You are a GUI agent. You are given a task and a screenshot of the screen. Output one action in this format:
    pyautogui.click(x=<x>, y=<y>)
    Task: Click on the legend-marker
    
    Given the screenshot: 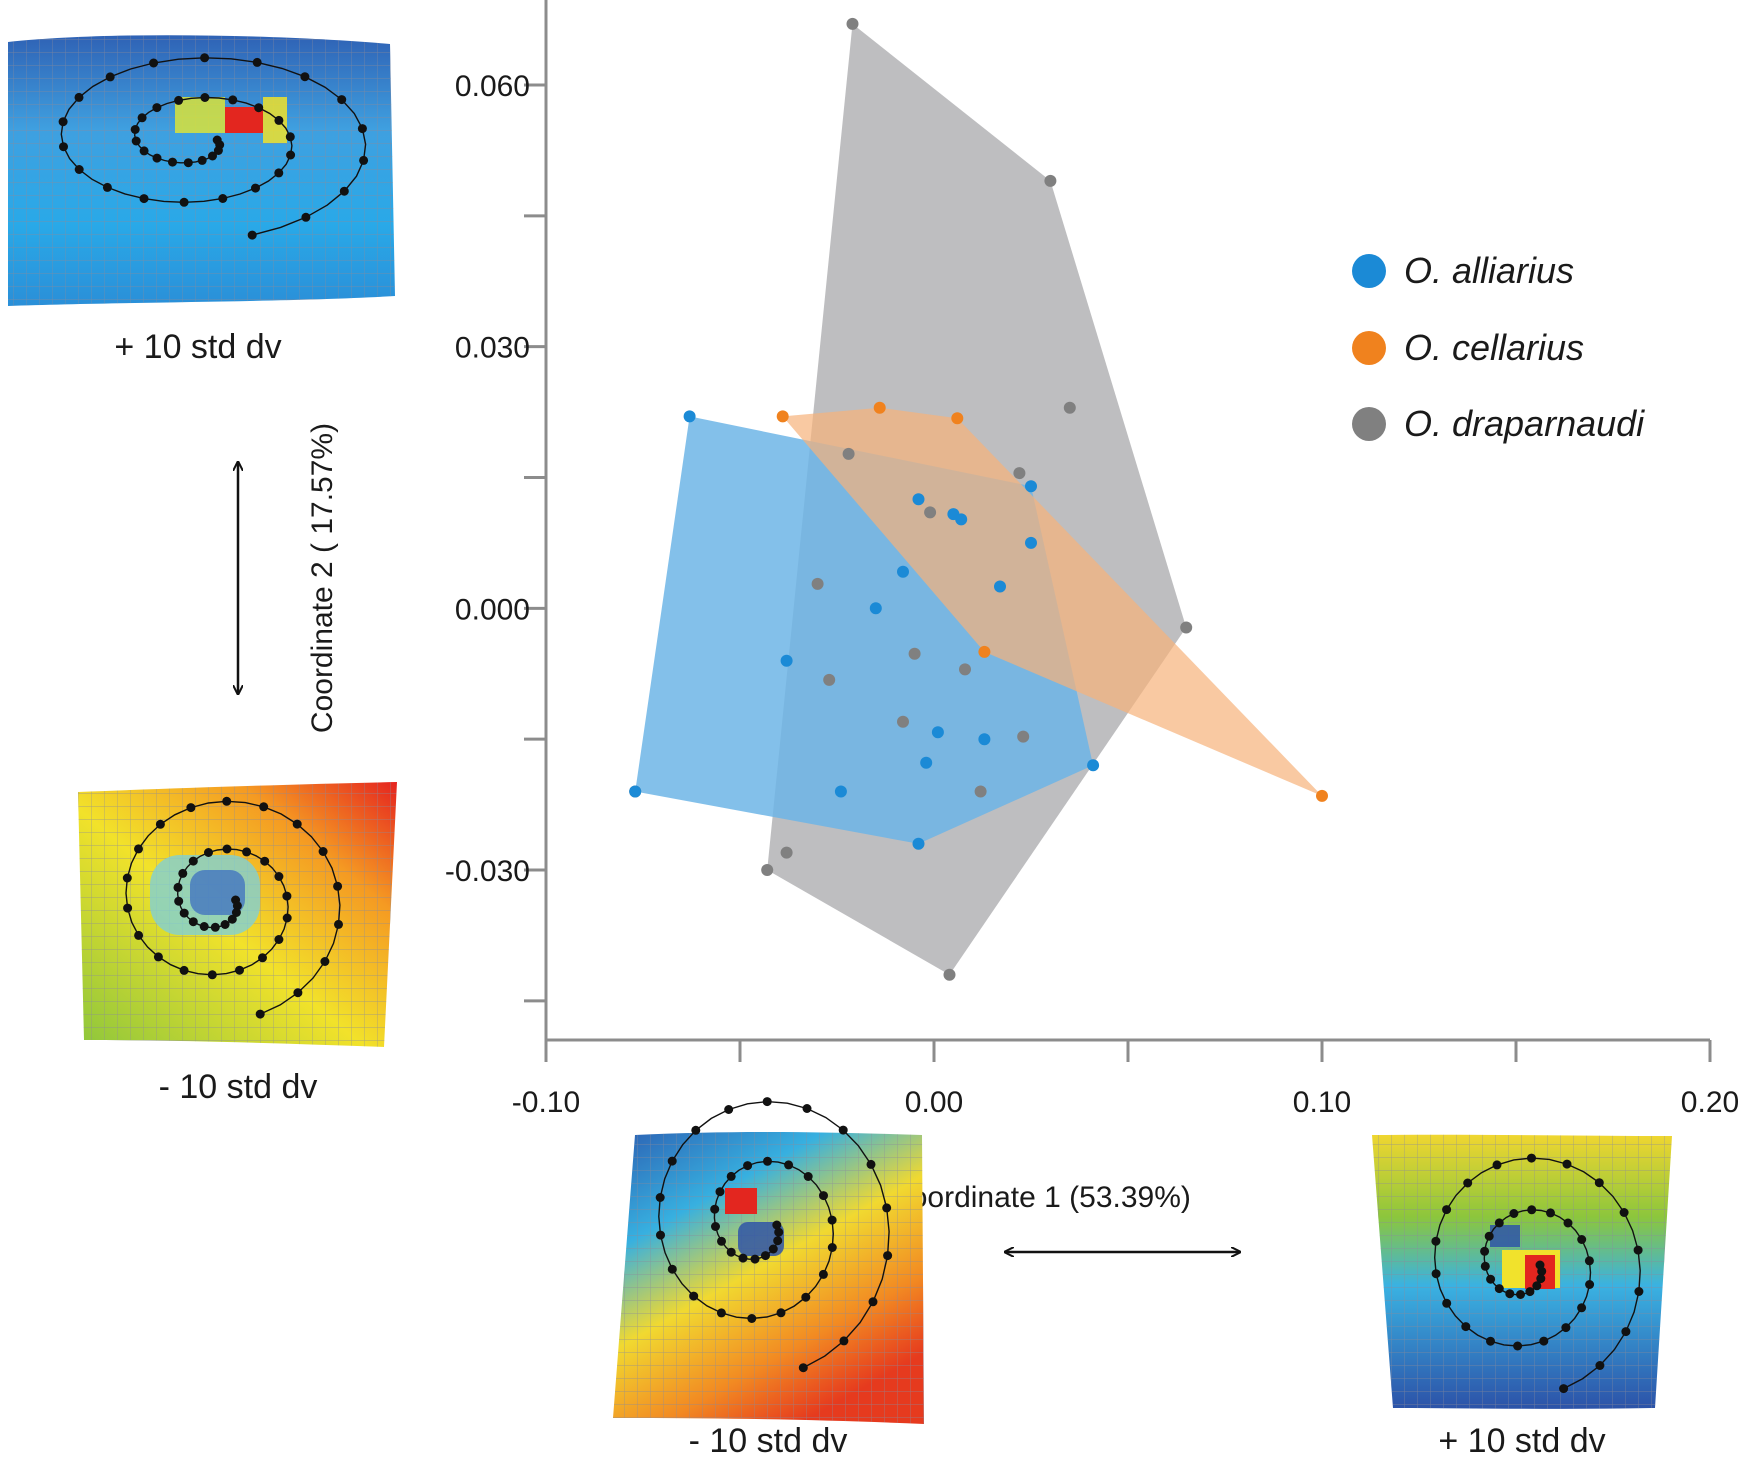 What is the action you would take?
    pyautogui.click(x=1369, y=348)
    